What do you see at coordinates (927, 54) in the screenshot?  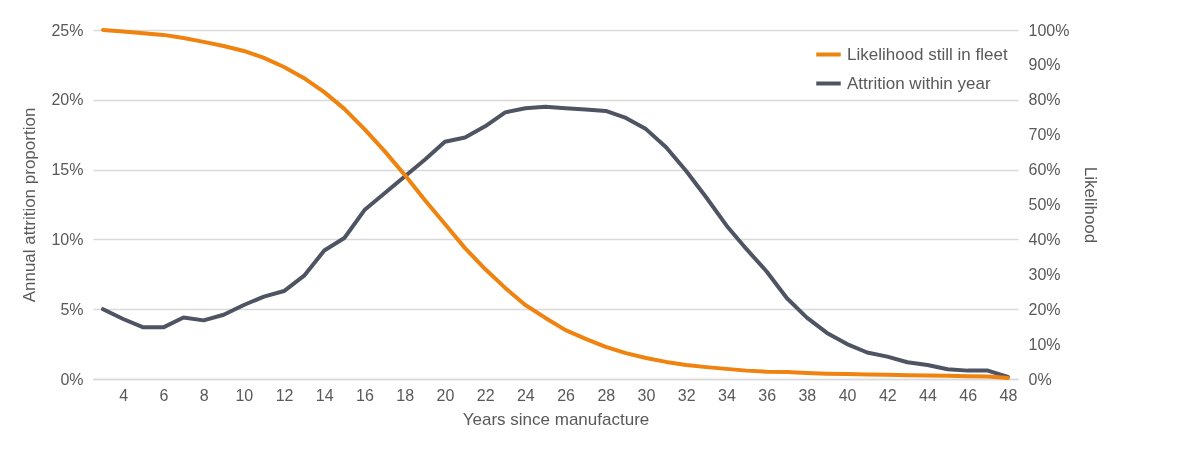 I see `legend-label: Likelihood still in fleet` at bounding box center [927, 54].